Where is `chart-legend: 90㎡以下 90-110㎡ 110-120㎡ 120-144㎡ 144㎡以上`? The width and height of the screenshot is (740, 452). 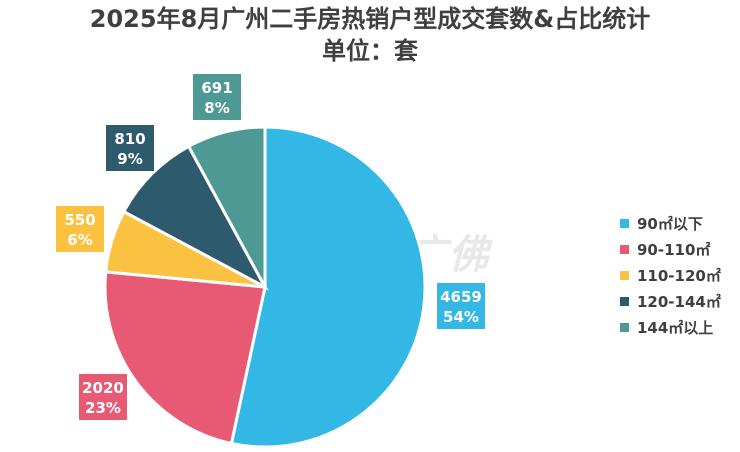
chart-legend: 90㎡以下 90-110㎡ 110-120㎡ 120-144㎡ 144㎡以上 is located at coordinates (670, 275).